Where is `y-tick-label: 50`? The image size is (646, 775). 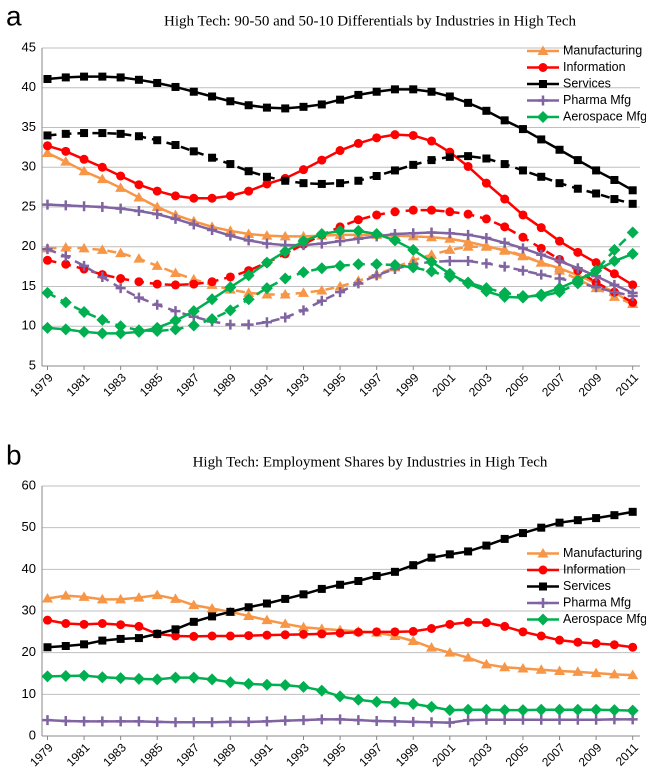
y-tick-label: 50 is located at coordinates (29, 526).